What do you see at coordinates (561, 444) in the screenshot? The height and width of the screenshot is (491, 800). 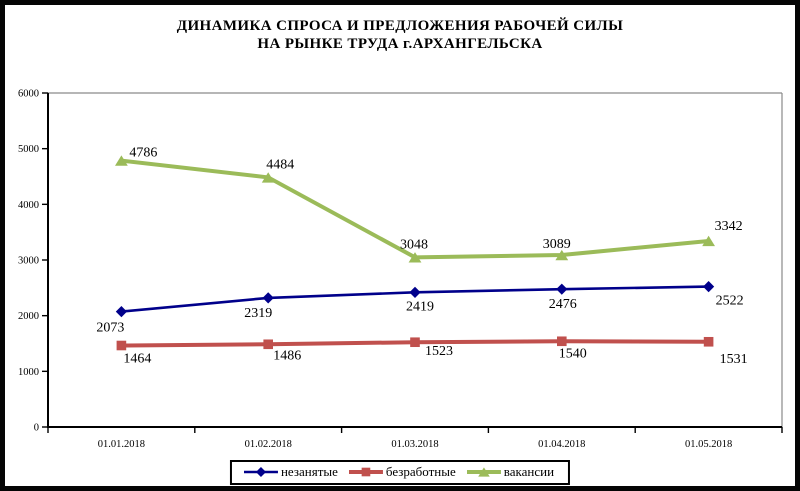 I see `x-axis-tick-label: 01.04.2018` at bounding box center [561, 444].